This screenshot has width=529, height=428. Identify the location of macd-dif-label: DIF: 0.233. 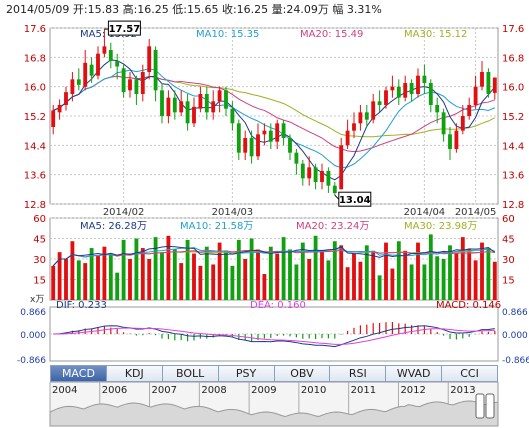
(81, 305).